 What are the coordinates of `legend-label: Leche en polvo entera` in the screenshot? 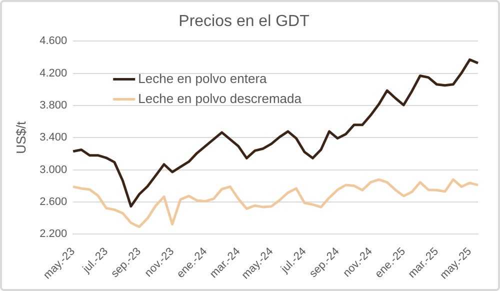 It's located at (203, 78).